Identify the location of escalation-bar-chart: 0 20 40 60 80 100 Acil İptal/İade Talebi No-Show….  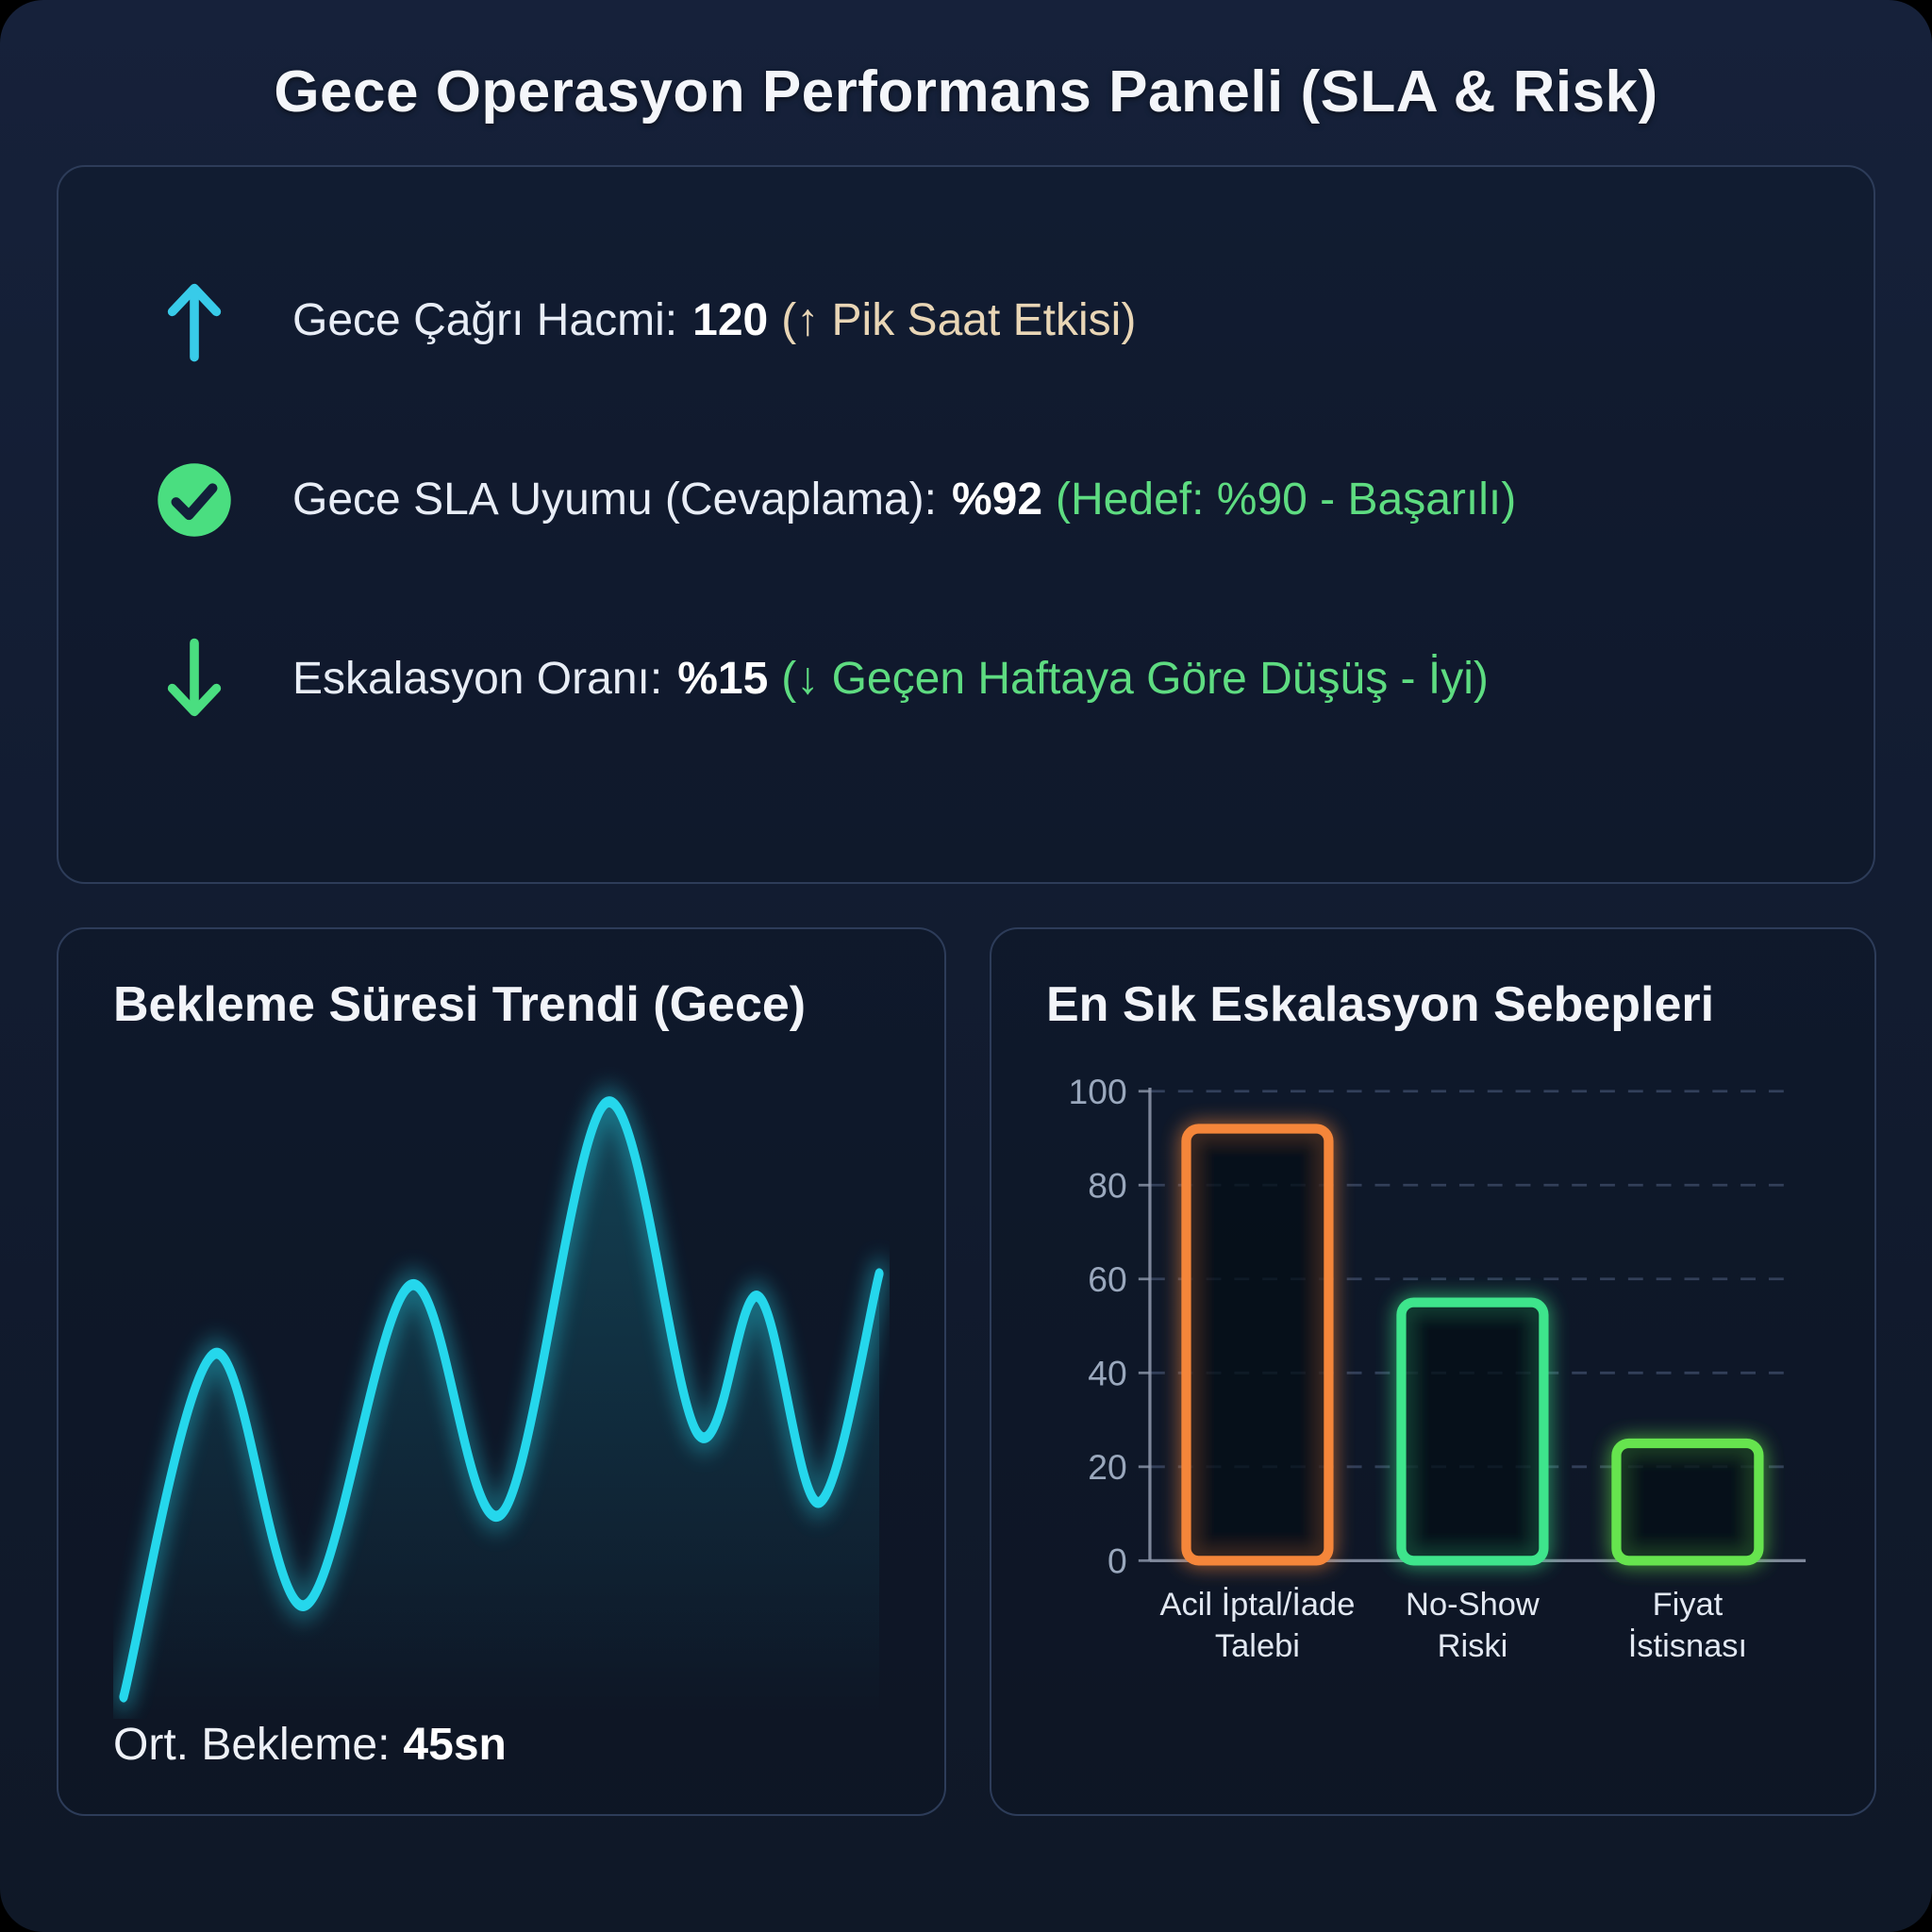
(1438, 1368).